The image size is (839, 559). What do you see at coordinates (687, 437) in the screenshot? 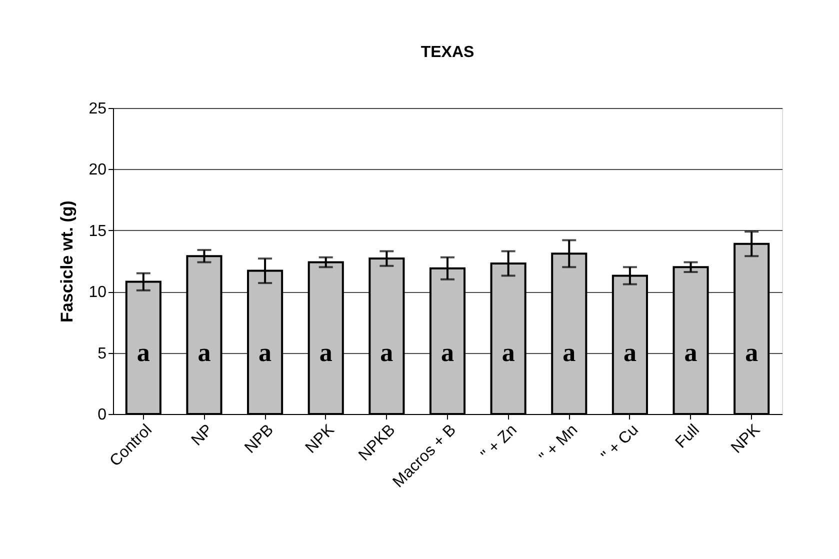
I see `x-tick-label: Full` at bounding box center [687, 437].